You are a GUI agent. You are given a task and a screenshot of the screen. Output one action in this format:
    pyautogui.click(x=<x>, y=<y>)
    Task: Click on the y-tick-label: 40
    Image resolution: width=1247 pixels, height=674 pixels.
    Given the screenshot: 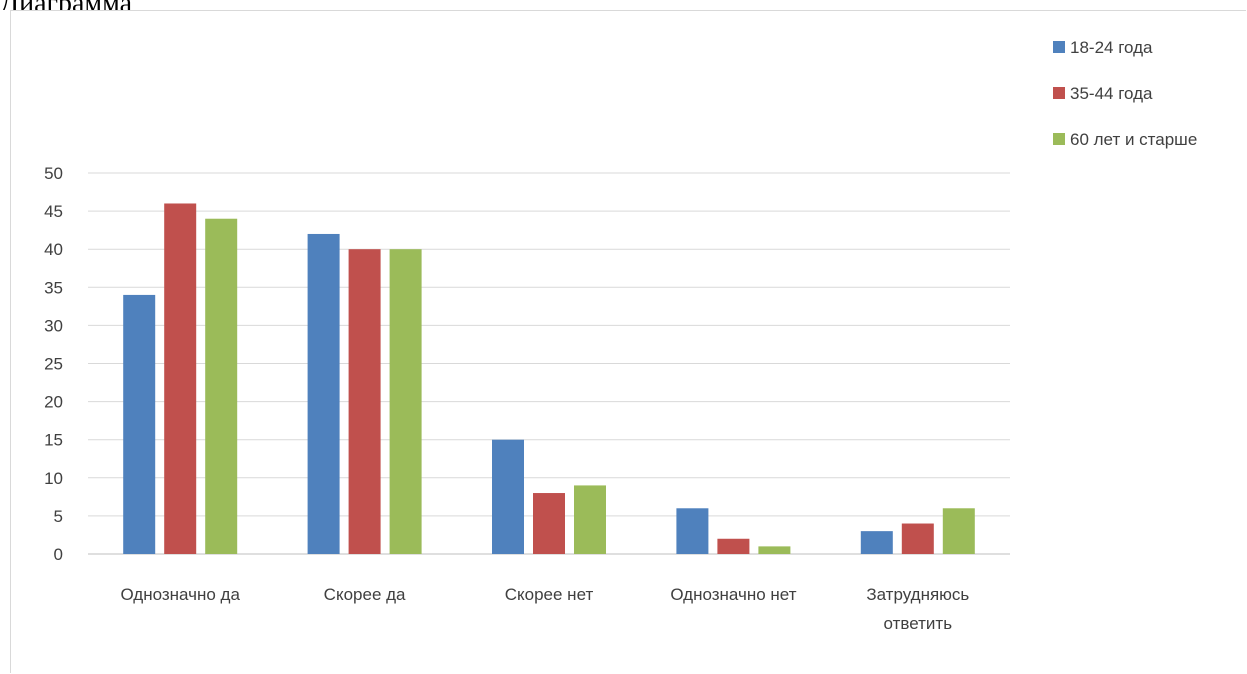 What is the action you would take?
    pyautogui.click(x=53, y=249)
    